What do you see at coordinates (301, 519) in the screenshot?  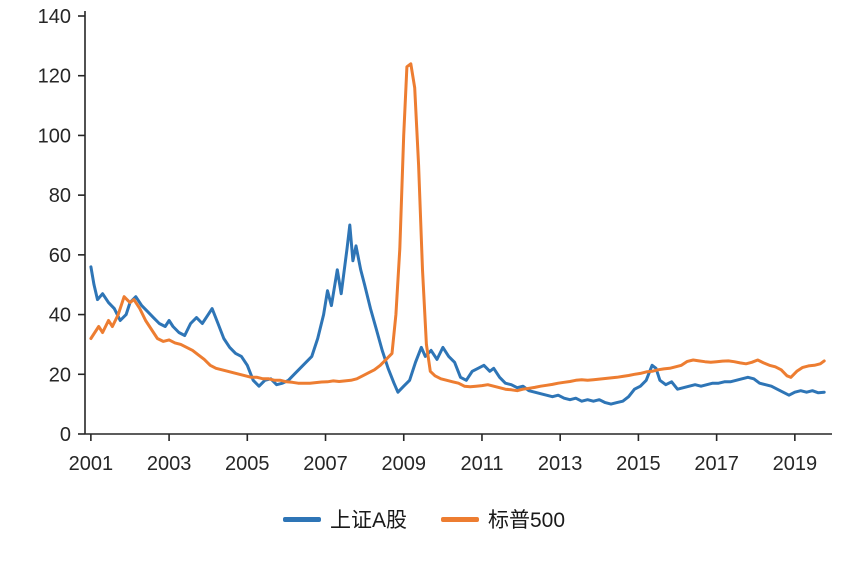 I see `legend-swatch-sse-a-share` at bounding box center [301, 519].